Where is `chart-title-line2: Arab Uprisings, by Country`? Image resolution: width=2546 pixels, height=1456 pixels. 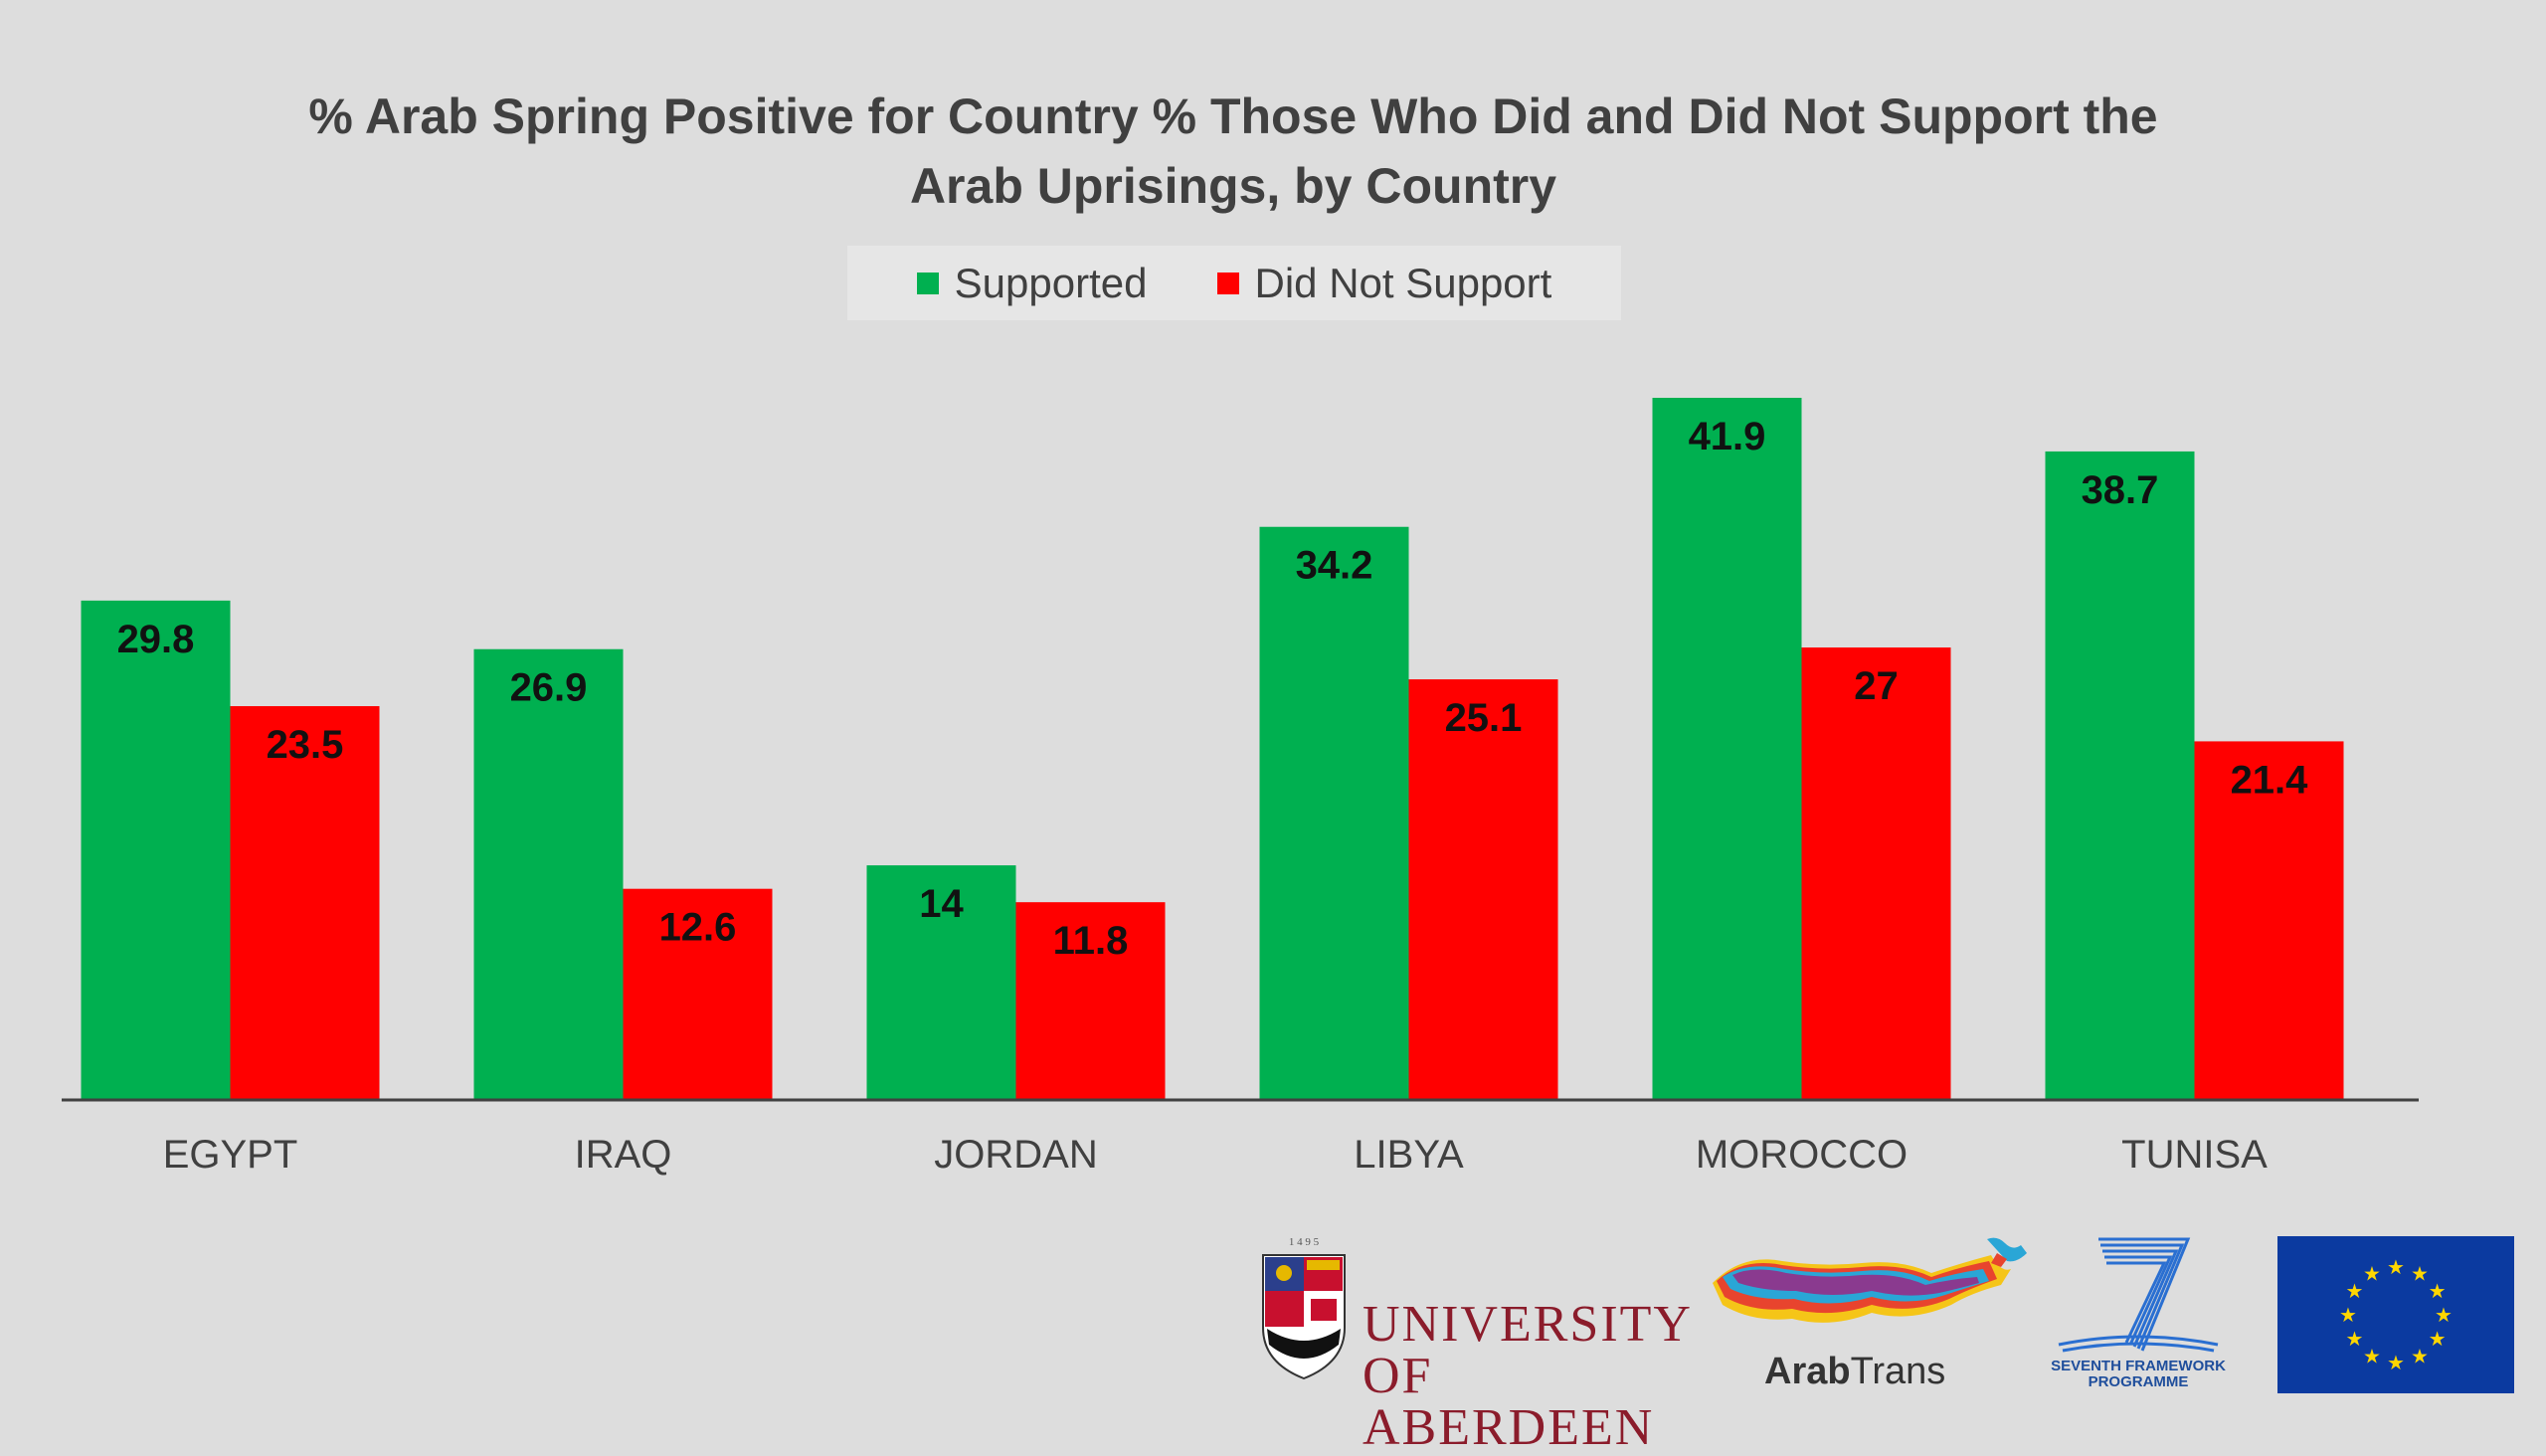 chart-title-line2: Arab Uprisings, by Country is located at coordinates (1233, 186).